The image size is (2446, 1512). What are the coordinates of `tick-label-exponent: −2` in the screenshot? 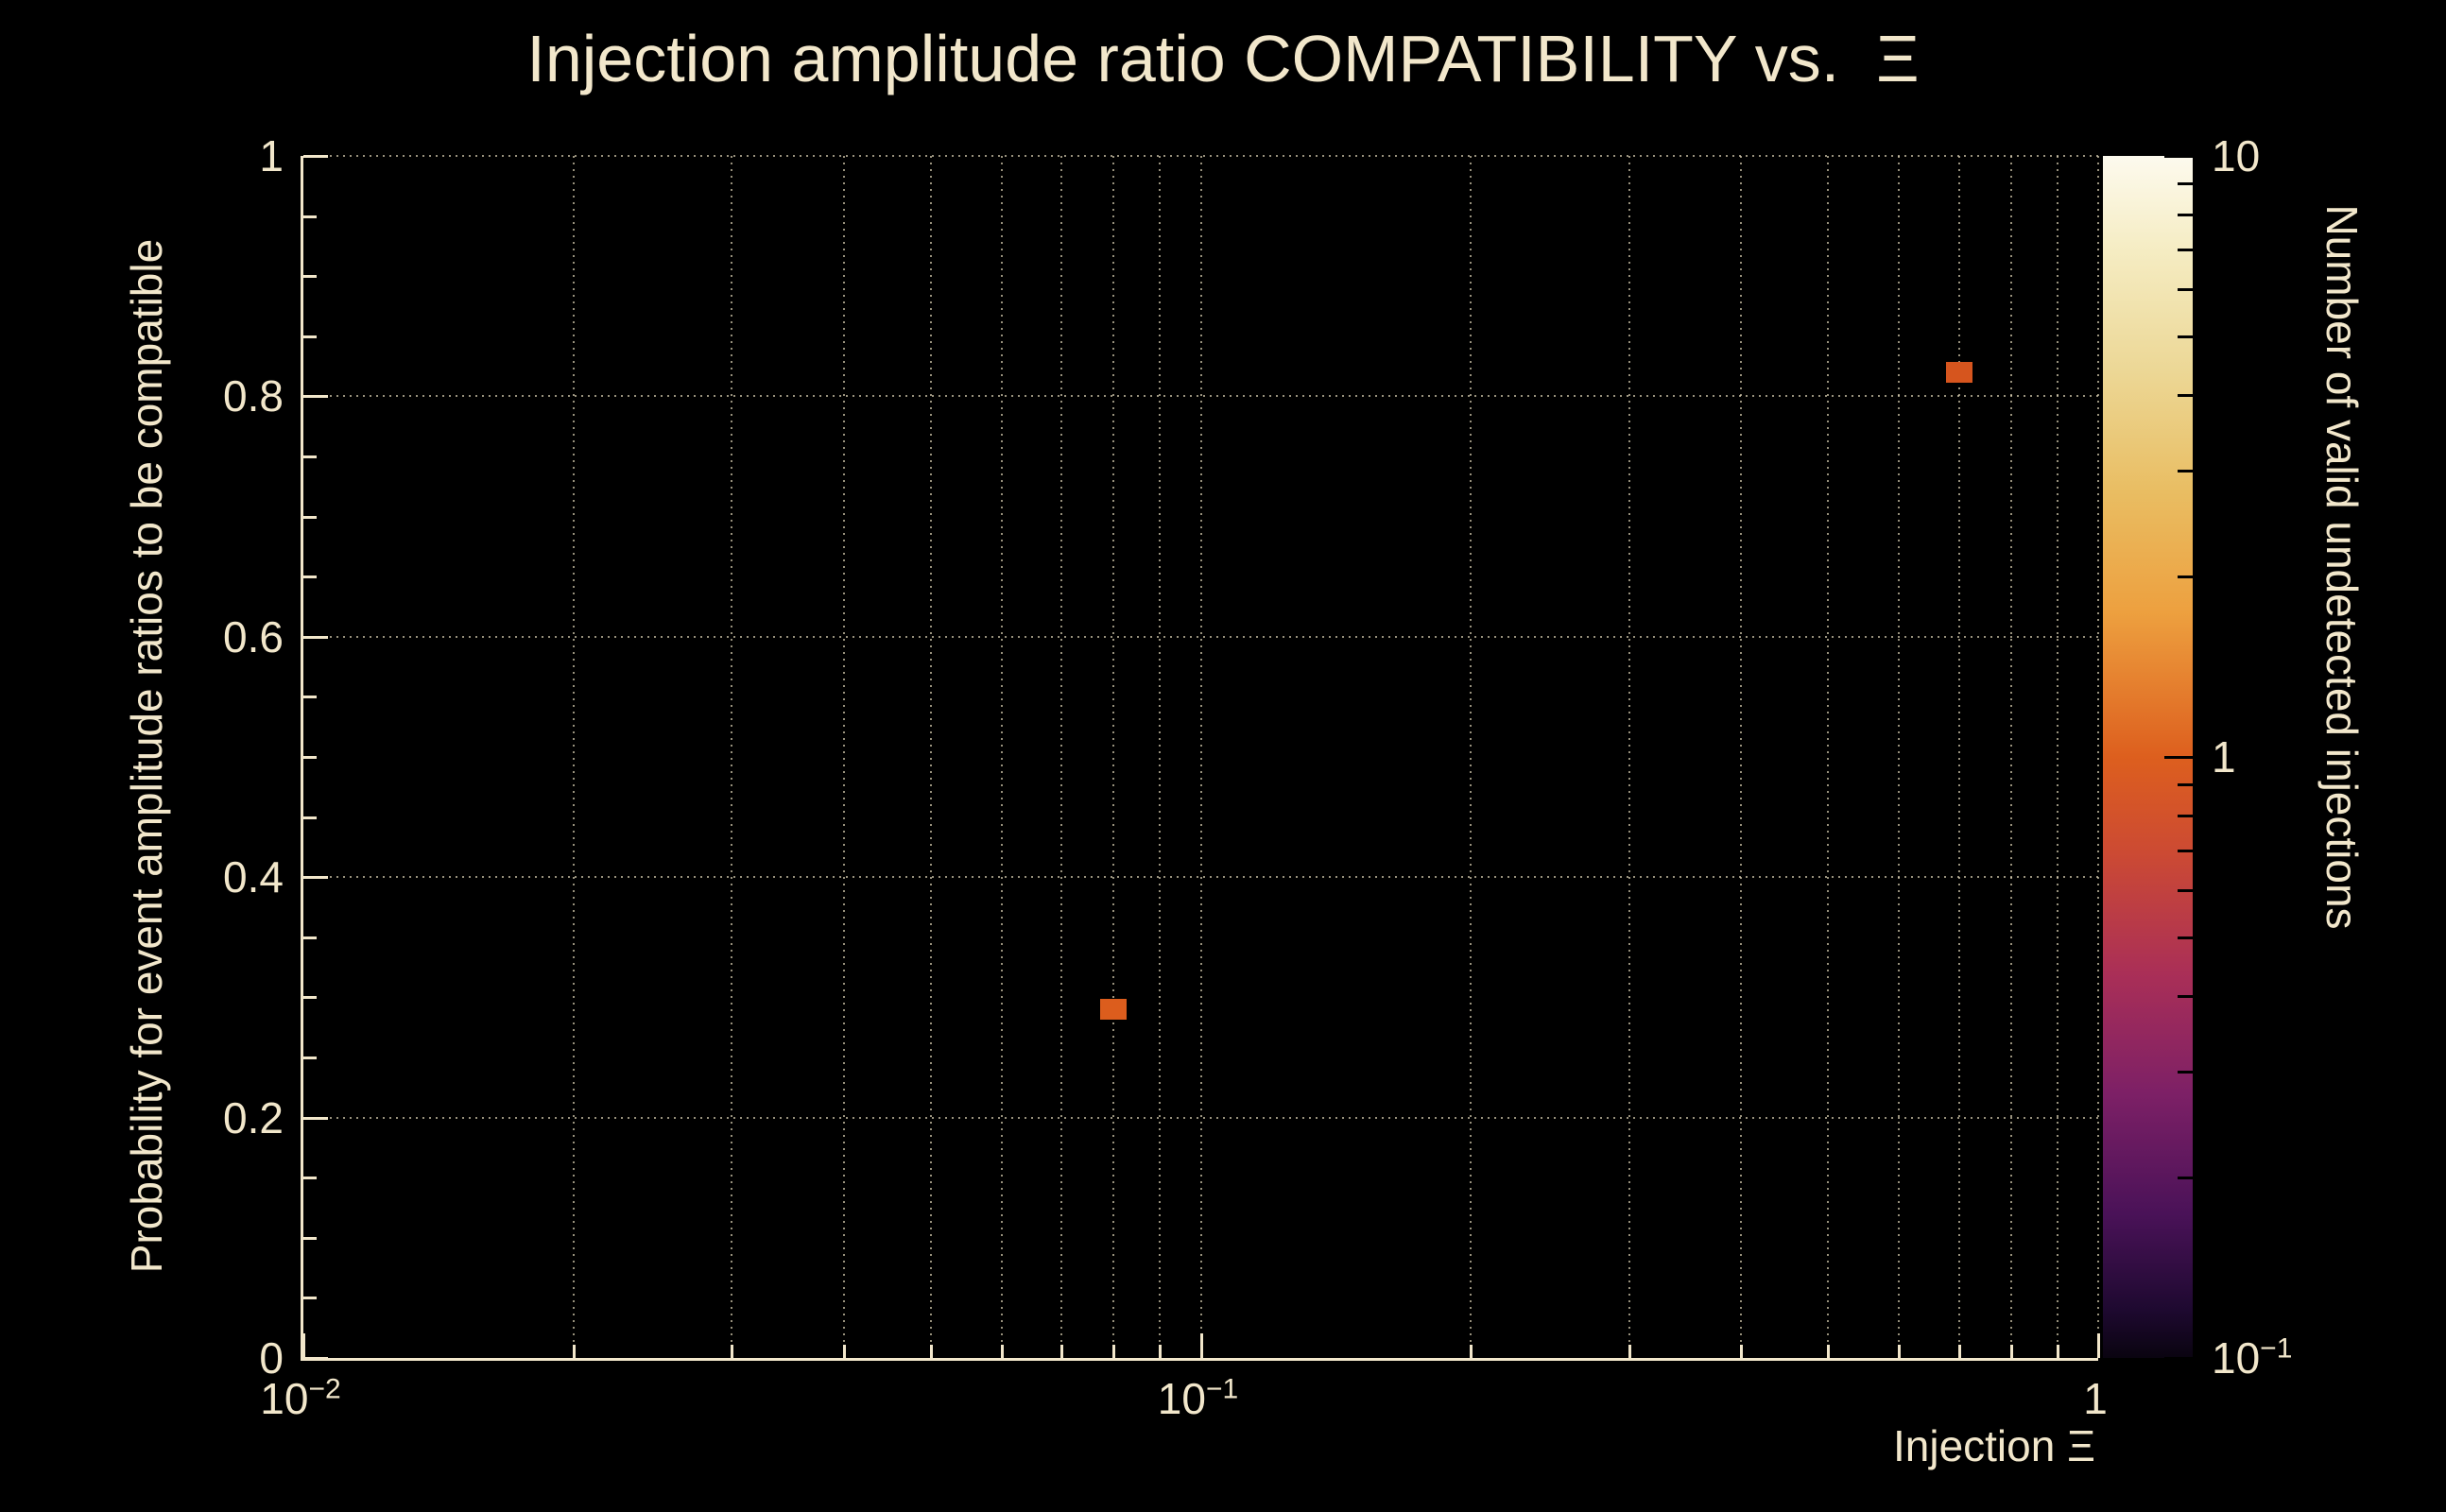 It's located at (324, 1389).